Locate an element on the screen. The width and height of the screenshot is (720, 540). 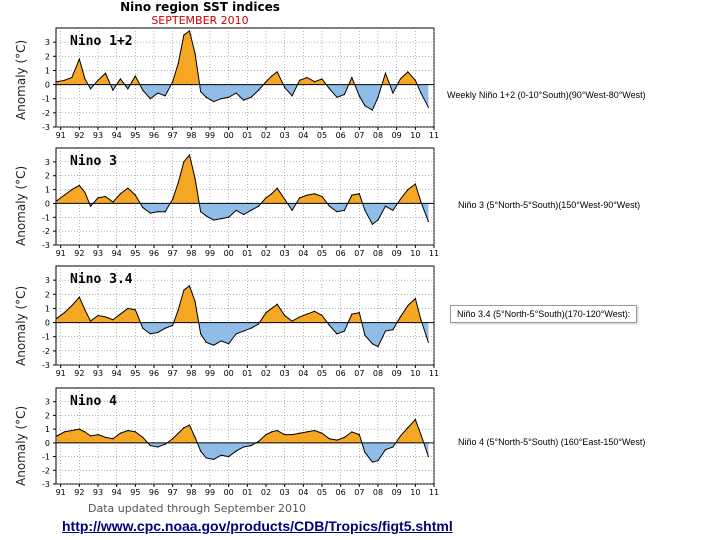
x-tick-label: 01 is located at coordinates (247, 135).